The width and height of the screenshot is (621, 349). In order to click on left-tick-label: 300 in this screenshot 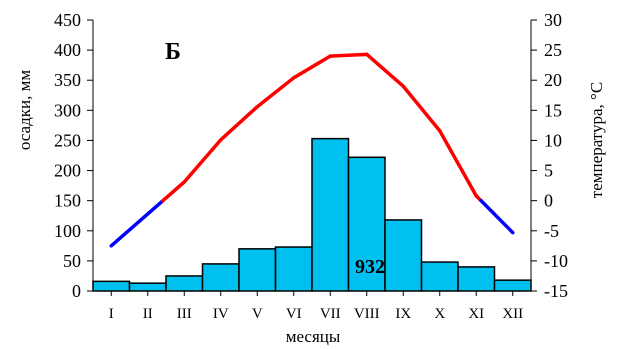, I will do `click(67, 110)`.